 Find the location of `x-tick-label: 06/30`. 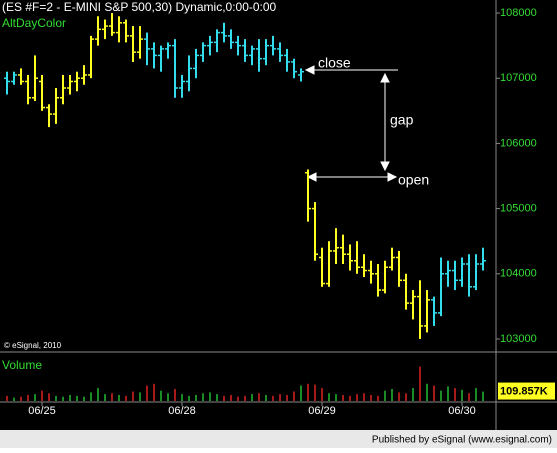

x-tick-label: 06/30 is located at coordinates (462, 411).